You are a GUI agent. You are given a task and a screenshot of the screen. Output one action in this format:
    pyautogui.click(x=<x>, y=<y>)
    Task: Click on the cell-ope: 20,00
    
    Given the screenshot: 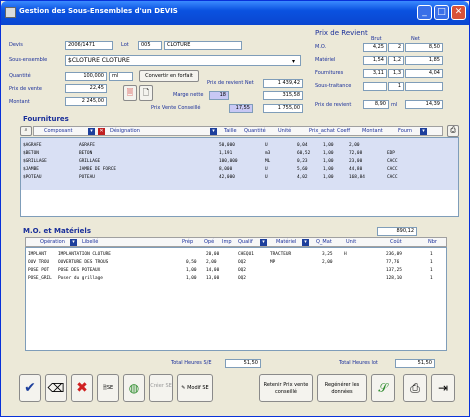 What is the action you would take?
    pyautogui.click(x=213, y=254)
    